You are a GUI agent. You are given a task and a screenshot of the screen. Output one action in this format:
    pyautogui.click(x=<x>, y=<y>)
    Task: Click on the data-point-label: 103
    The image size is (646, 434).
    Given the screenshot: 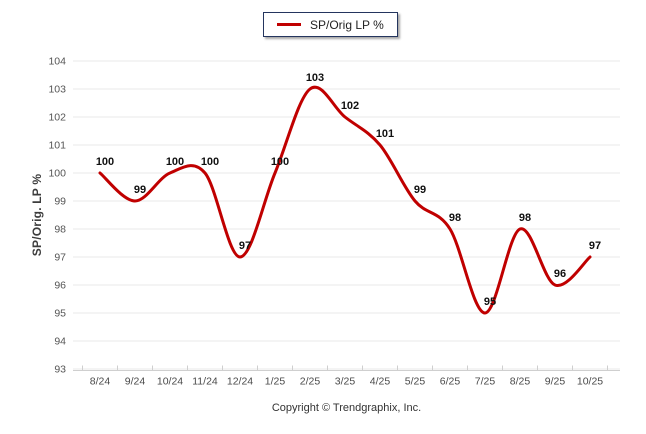 What is the action you would take?
    pyautogui.click(x=315, y=78)
    